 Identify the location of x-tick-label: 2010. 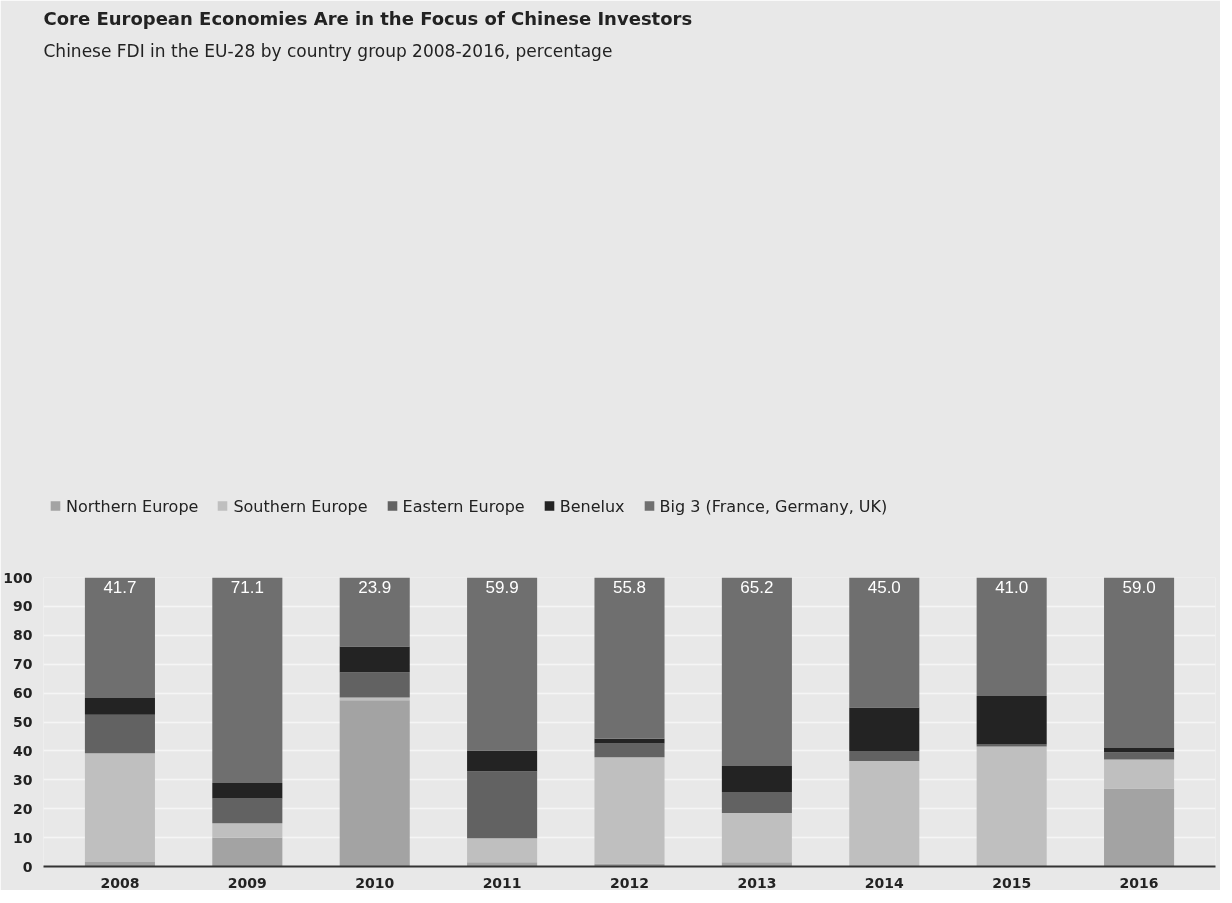
(375, 882).